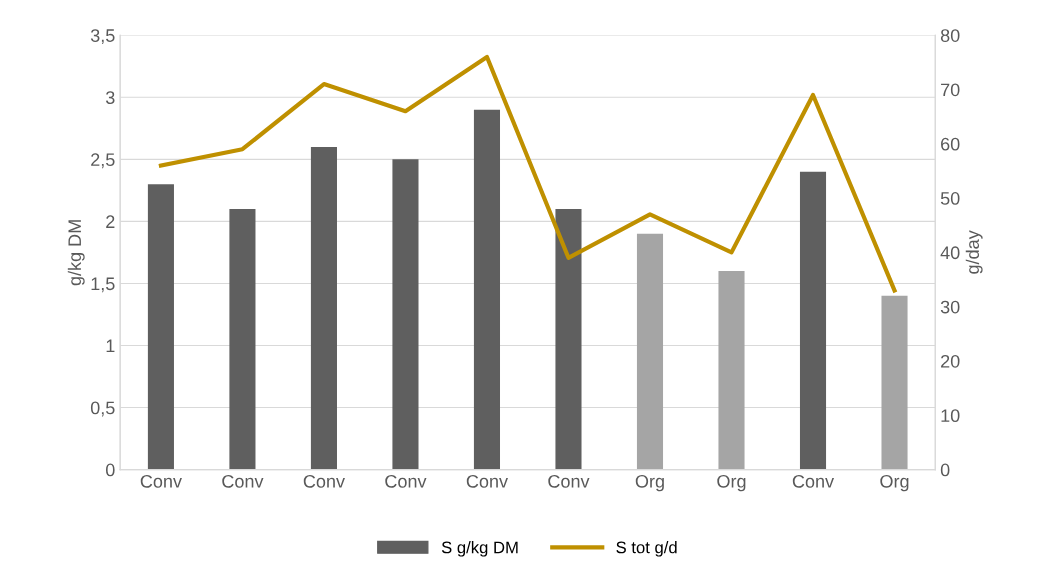  What do you see at coordinates (103, 285) in the screenshot?
I see `y-tick-label: 1,5` at bounding box center [103, 285].